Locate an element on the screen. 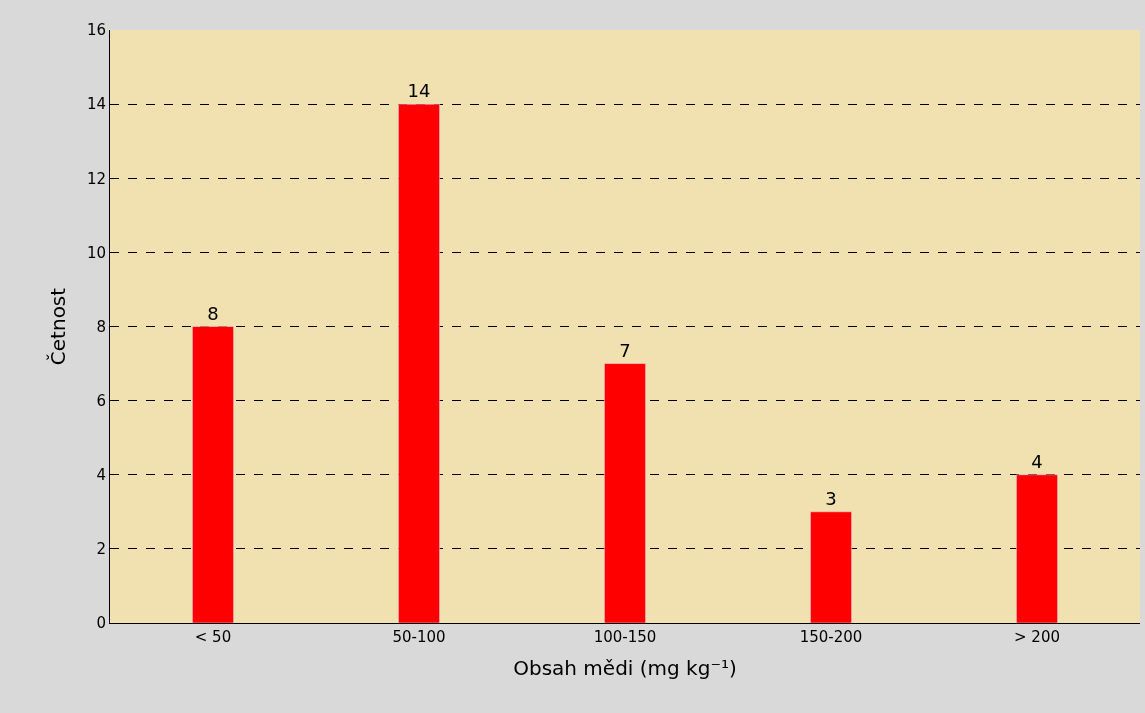  y-tick-label: 4 is located at coordinates (101, 475).